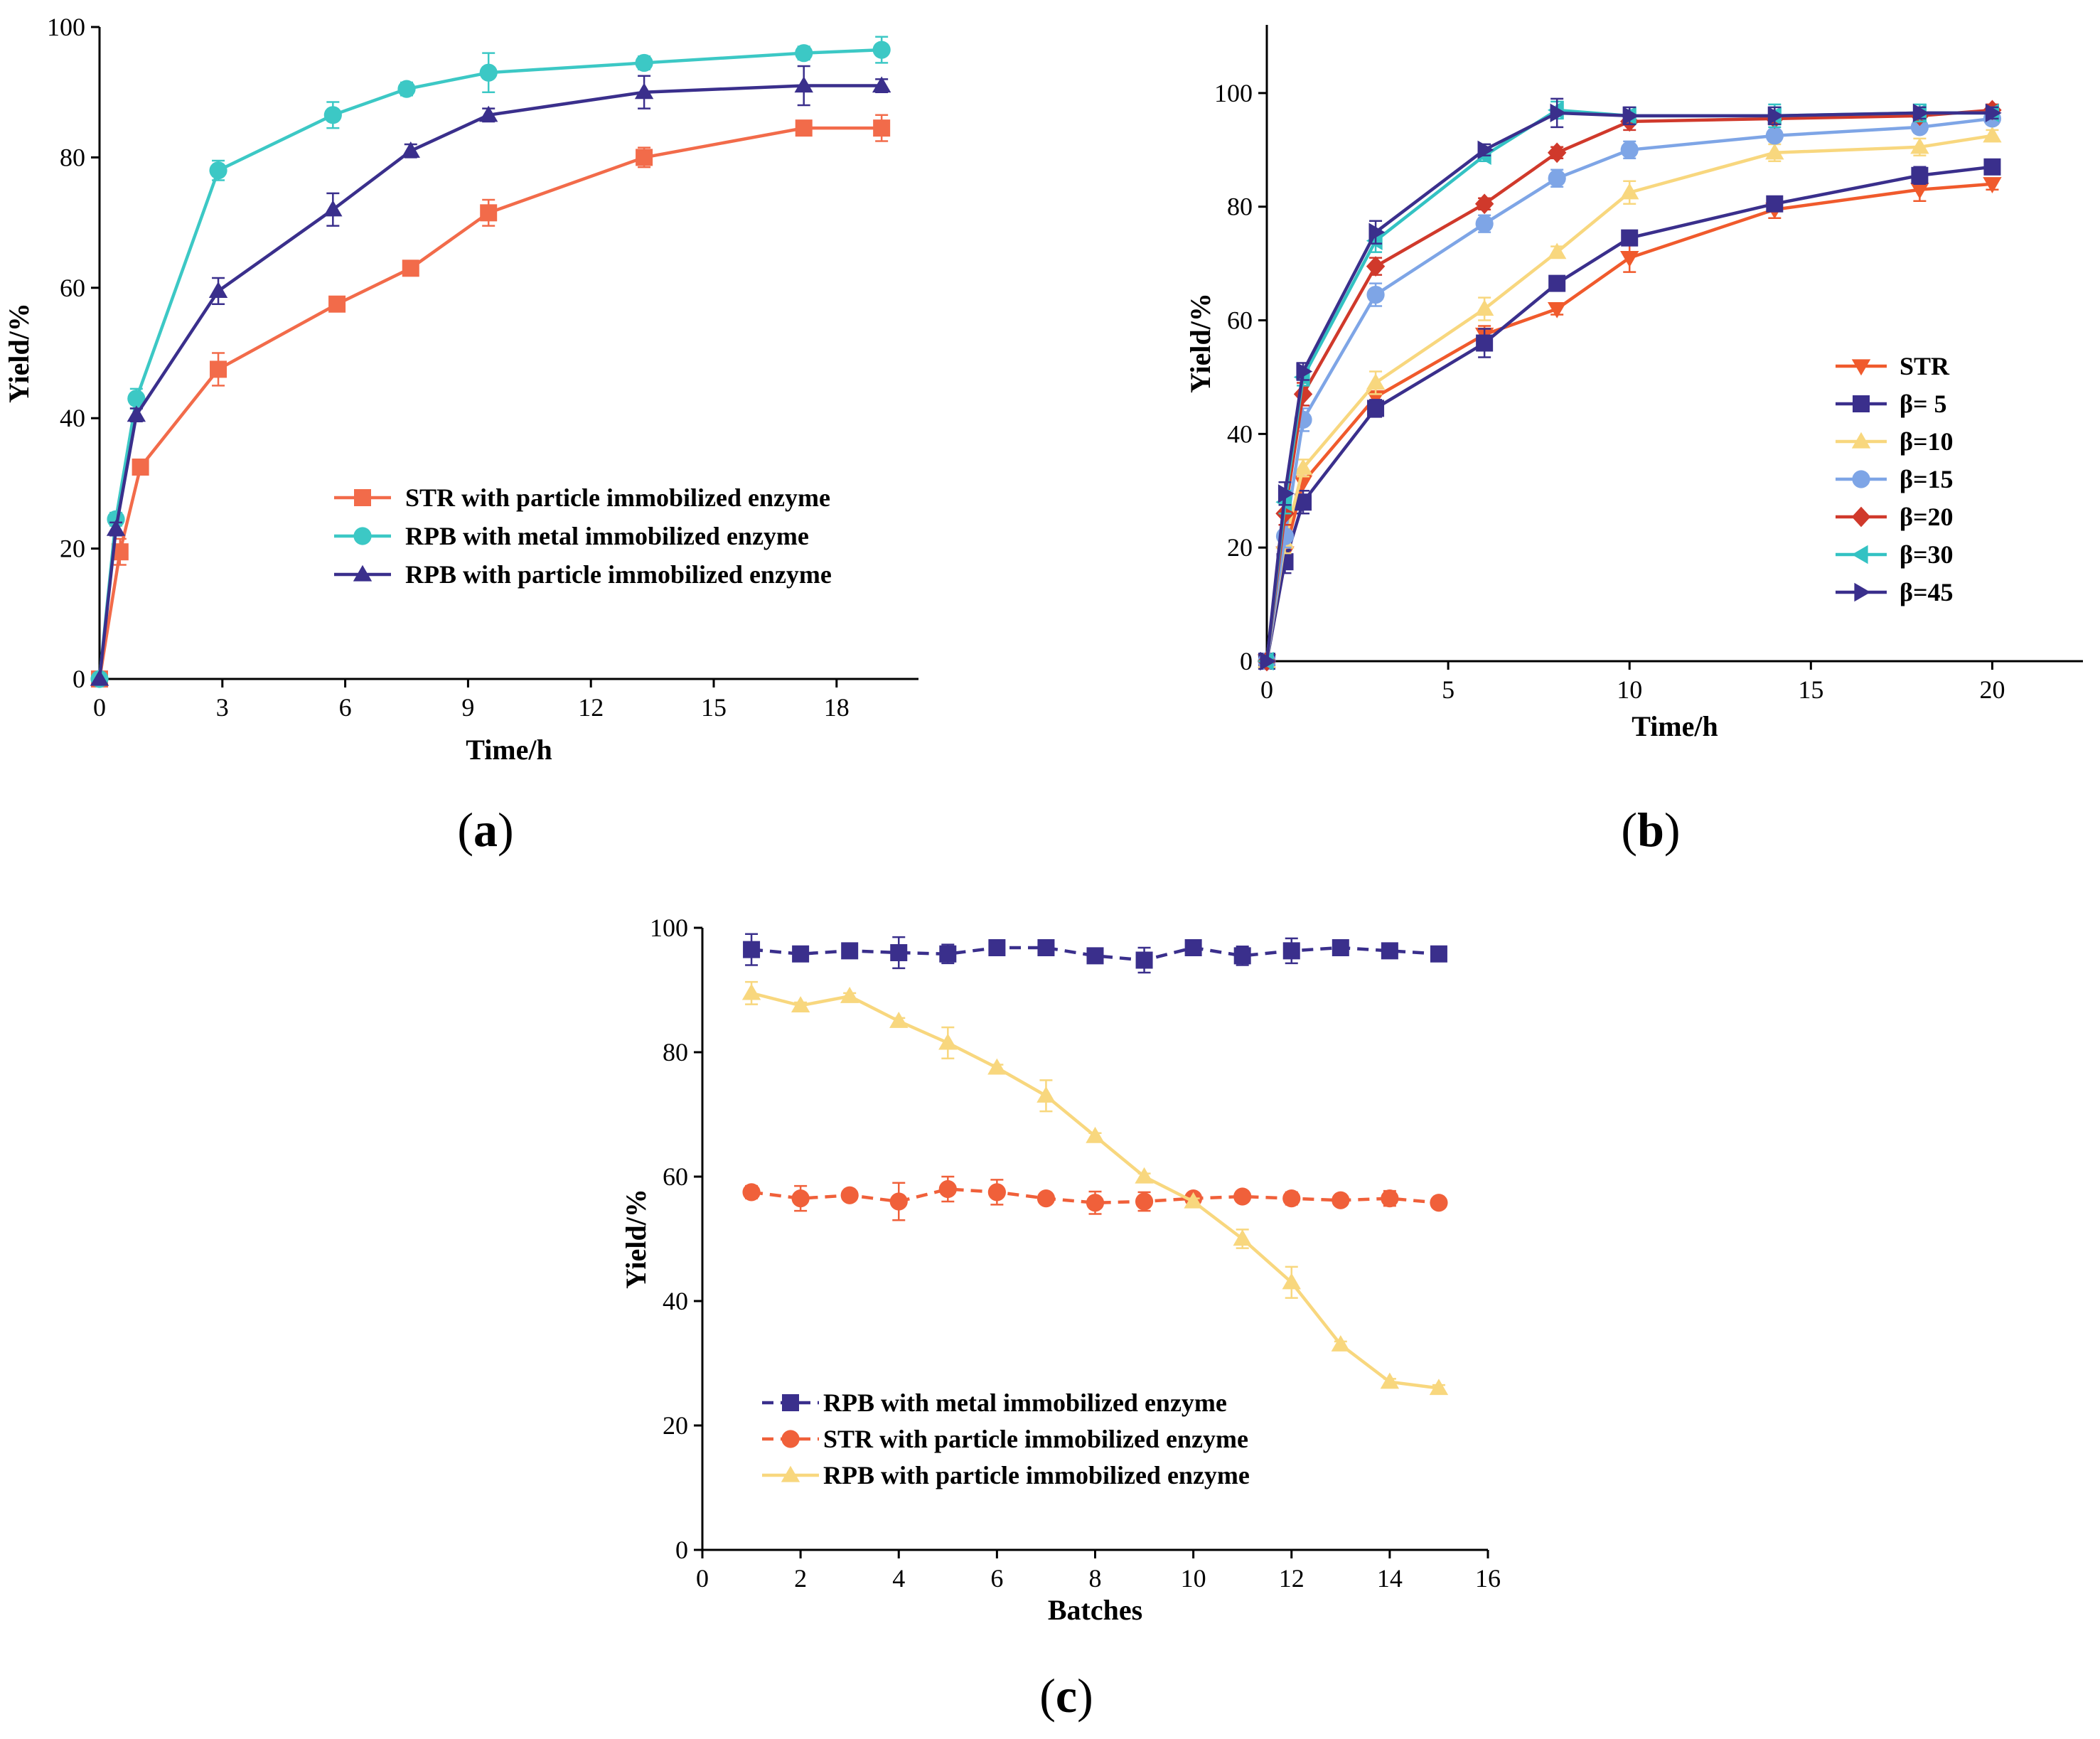 The height and width of the screenshot is (1739, 2100). I want to click on legend-entry: β=30, so click(1927, 554).